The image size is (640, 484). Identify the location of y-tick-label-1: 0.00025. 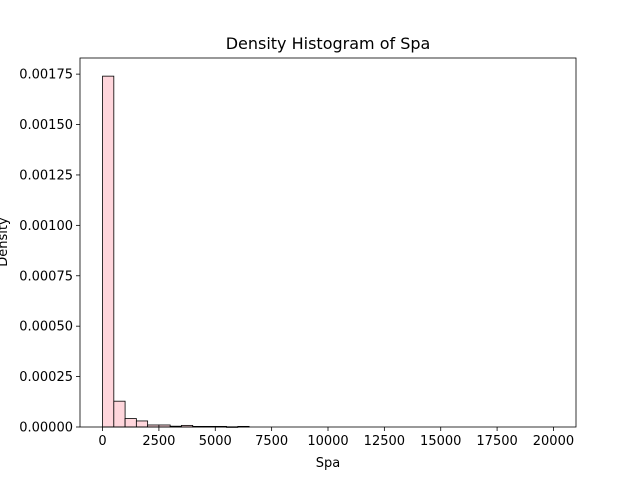
(46, 377).